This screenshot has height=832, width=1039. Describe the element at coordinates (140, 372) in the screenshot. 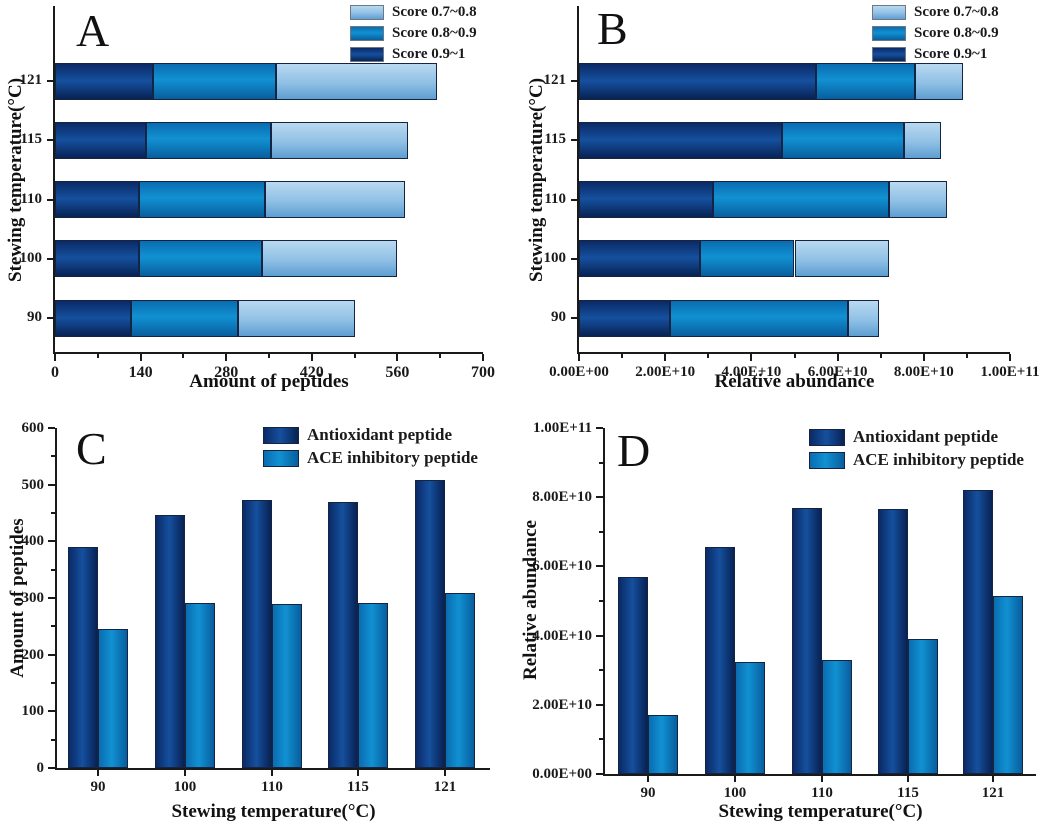

I see `x-axis-tick-label: 140` at that location.